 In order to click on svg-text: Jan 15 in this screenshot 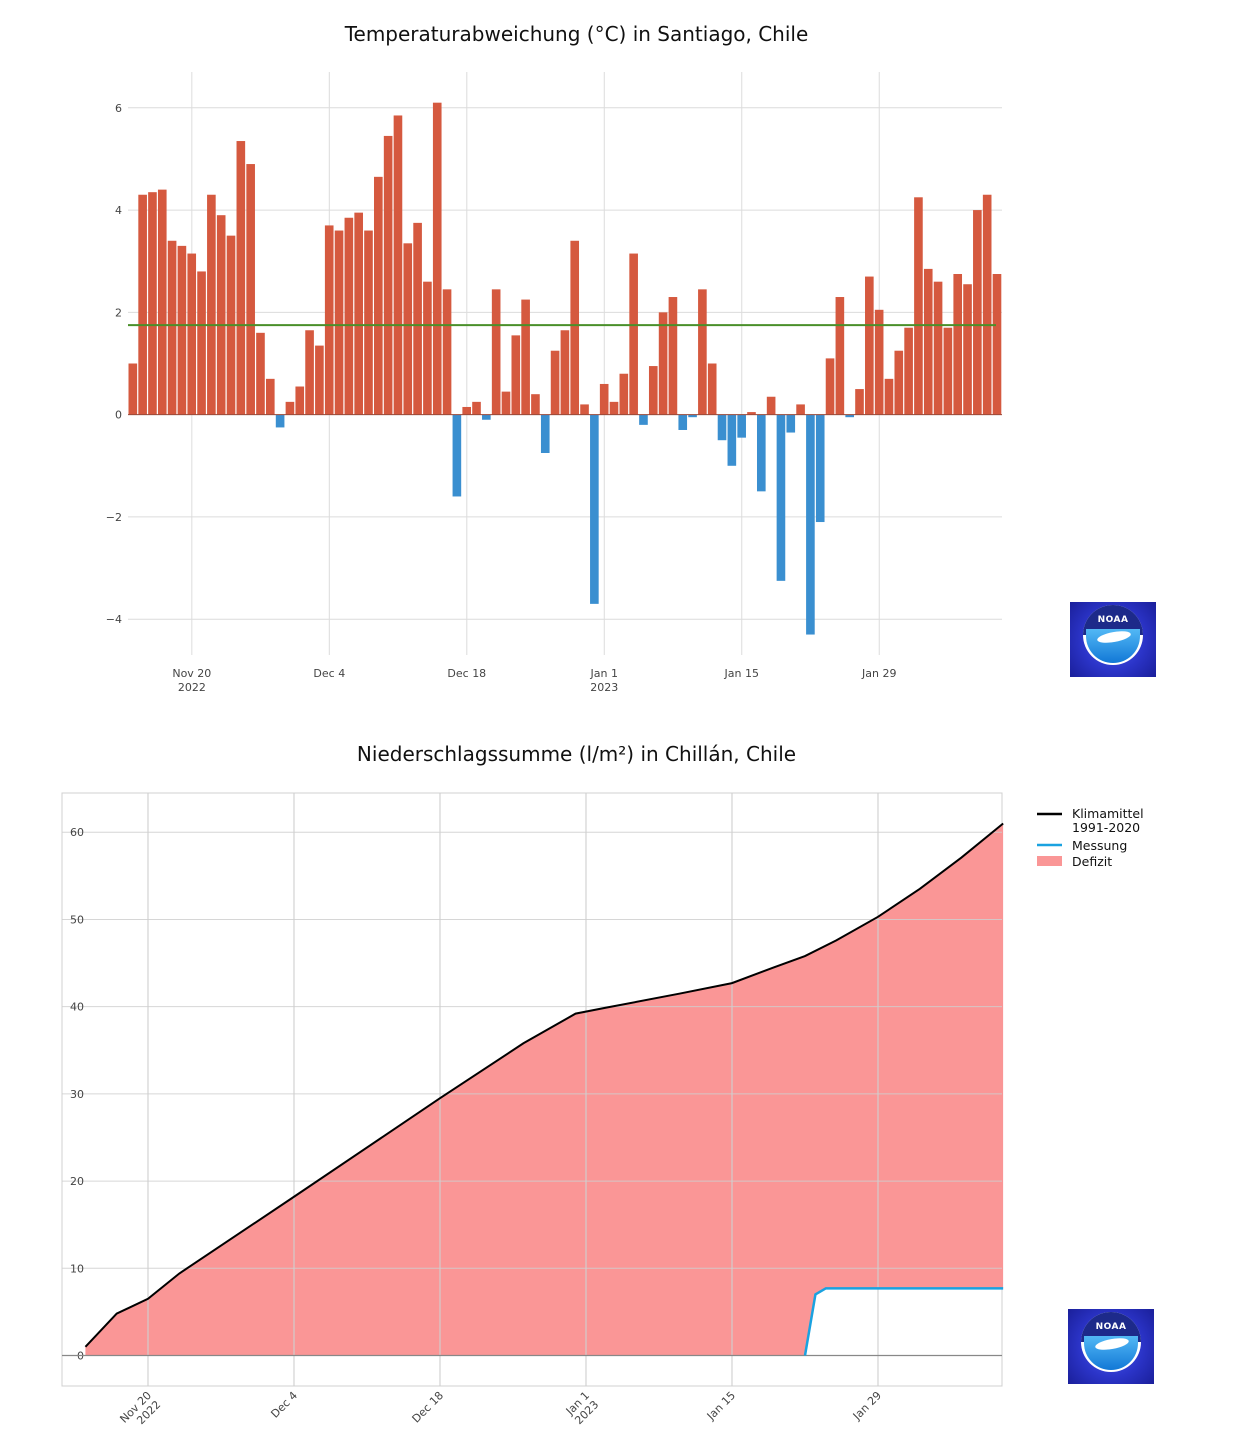, I will do `click(721, 1406)`.